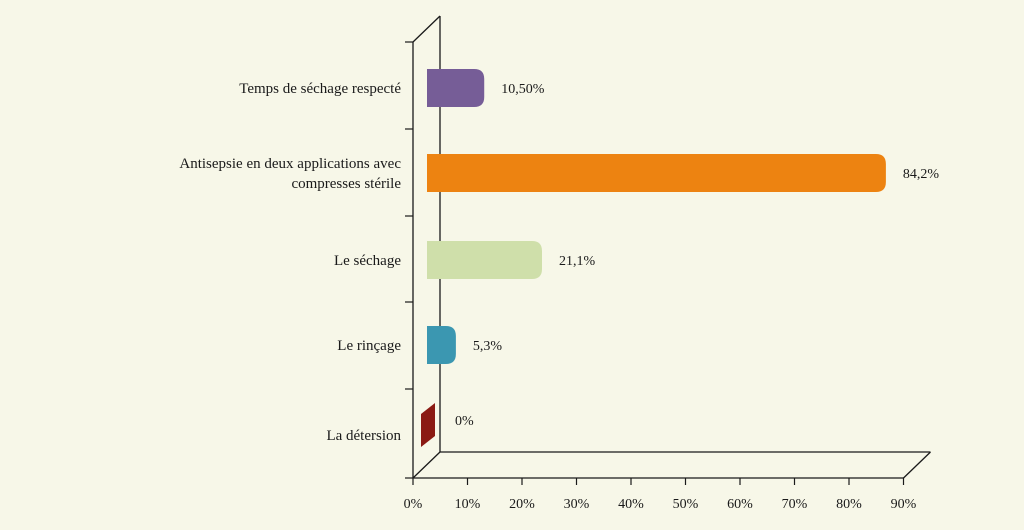 The image size is (1024, 530). What do you see at coordinates (921, 174) in the screenshot?
I see `bar-value-label: 84,2%` at bounding box center [921, 174].